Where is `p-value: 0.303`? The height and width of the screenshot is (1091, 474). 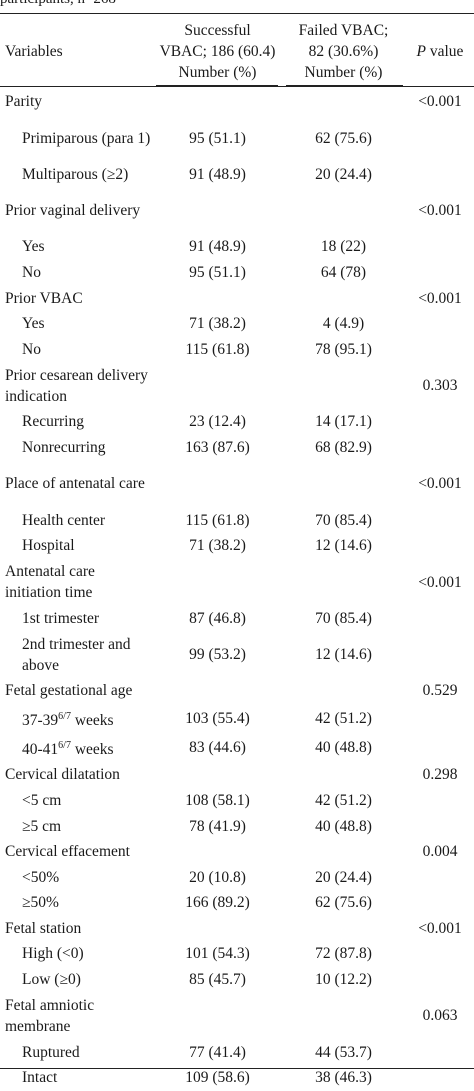
p-value: 0.303 is located at coordinates (440, 386).